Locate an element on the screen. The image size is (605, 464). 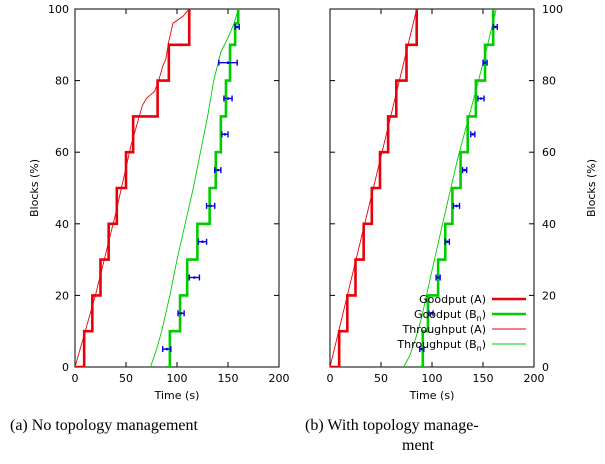
legend-label: Throughput (A) is located at coordinates (444, 329).